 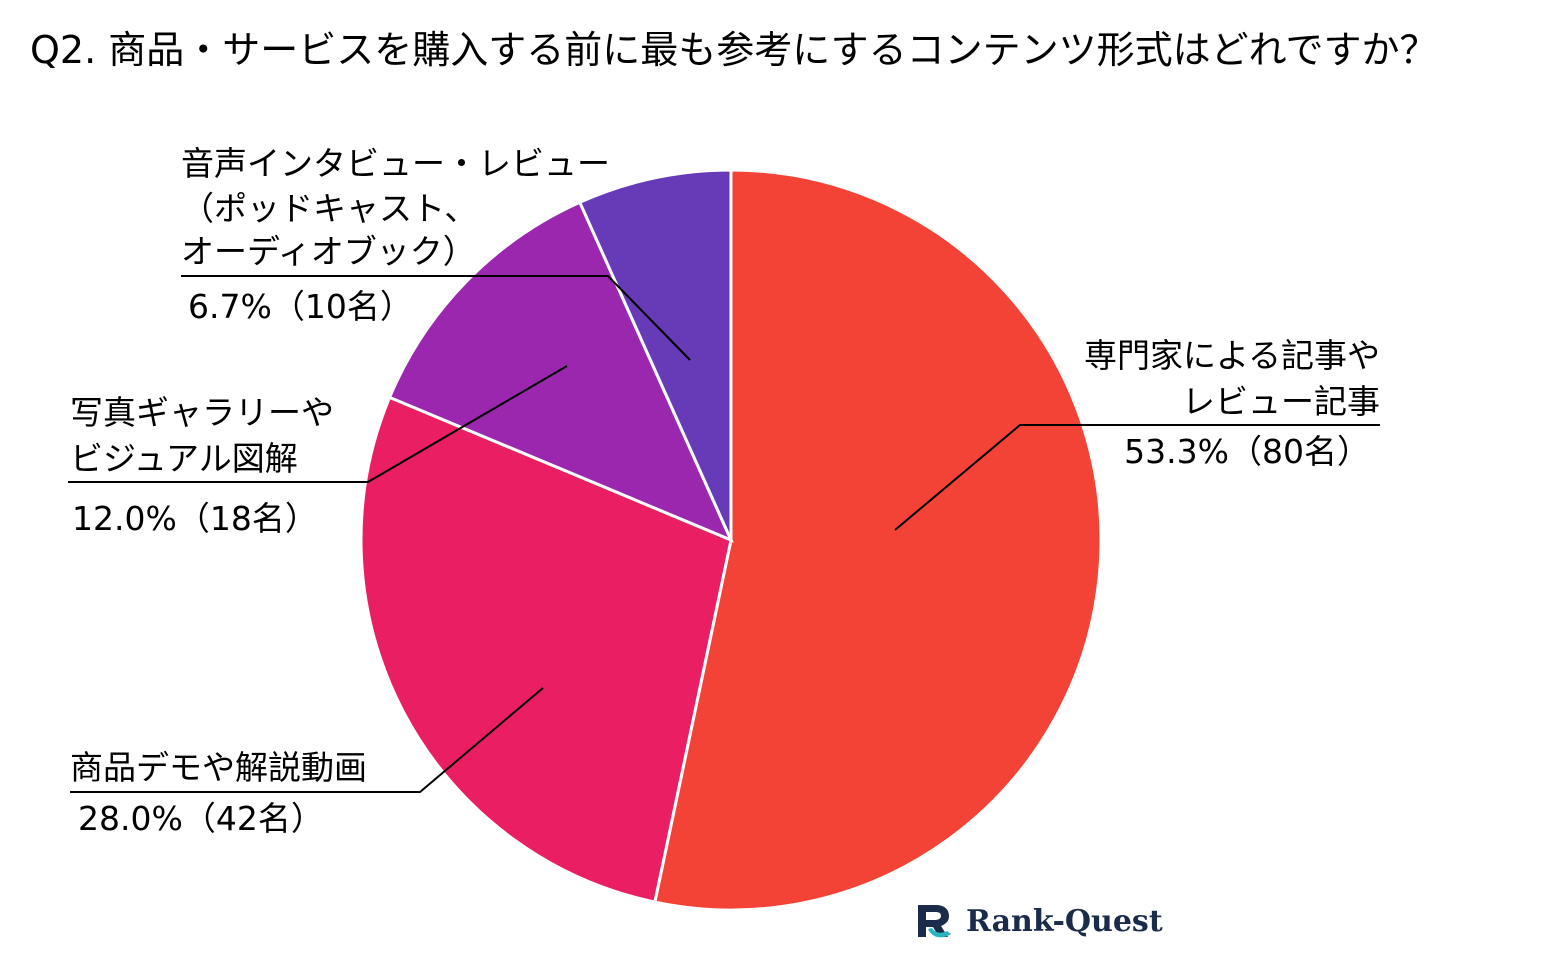 I want to click on slice-label-4-line-2: （ポッドキャスト、, so click(x=329, y=208).